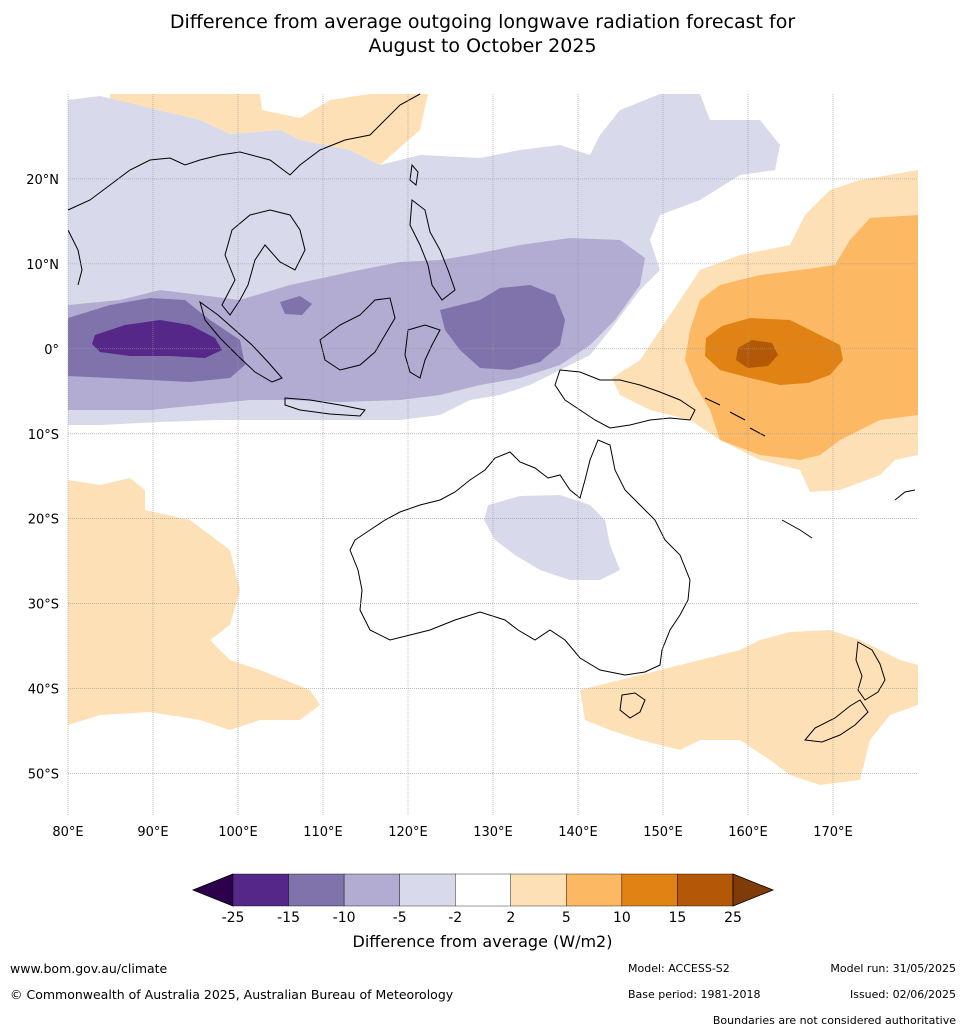  I want to click on colorbar-tick-label: -5, so click(400, 918).